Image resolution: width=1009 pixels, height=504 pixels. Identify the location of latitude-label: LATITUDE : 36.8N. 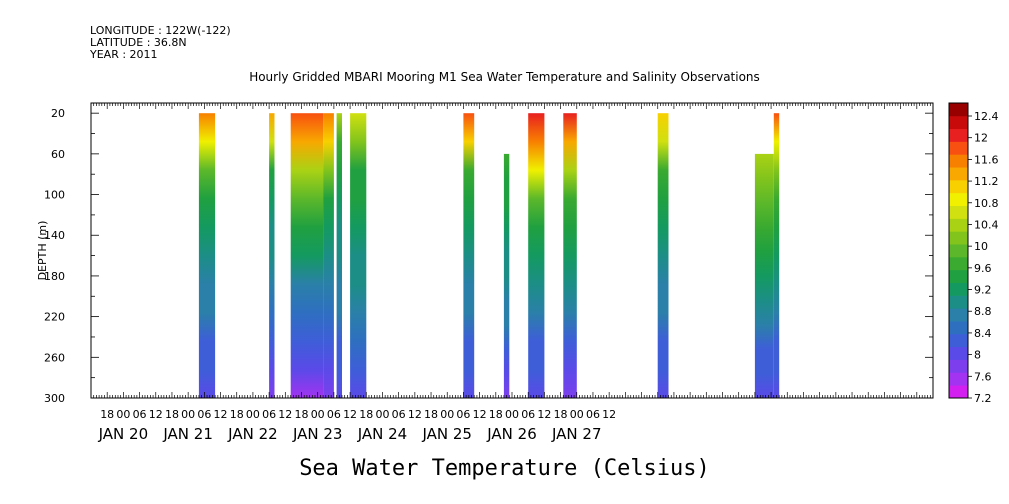
(138, 42).